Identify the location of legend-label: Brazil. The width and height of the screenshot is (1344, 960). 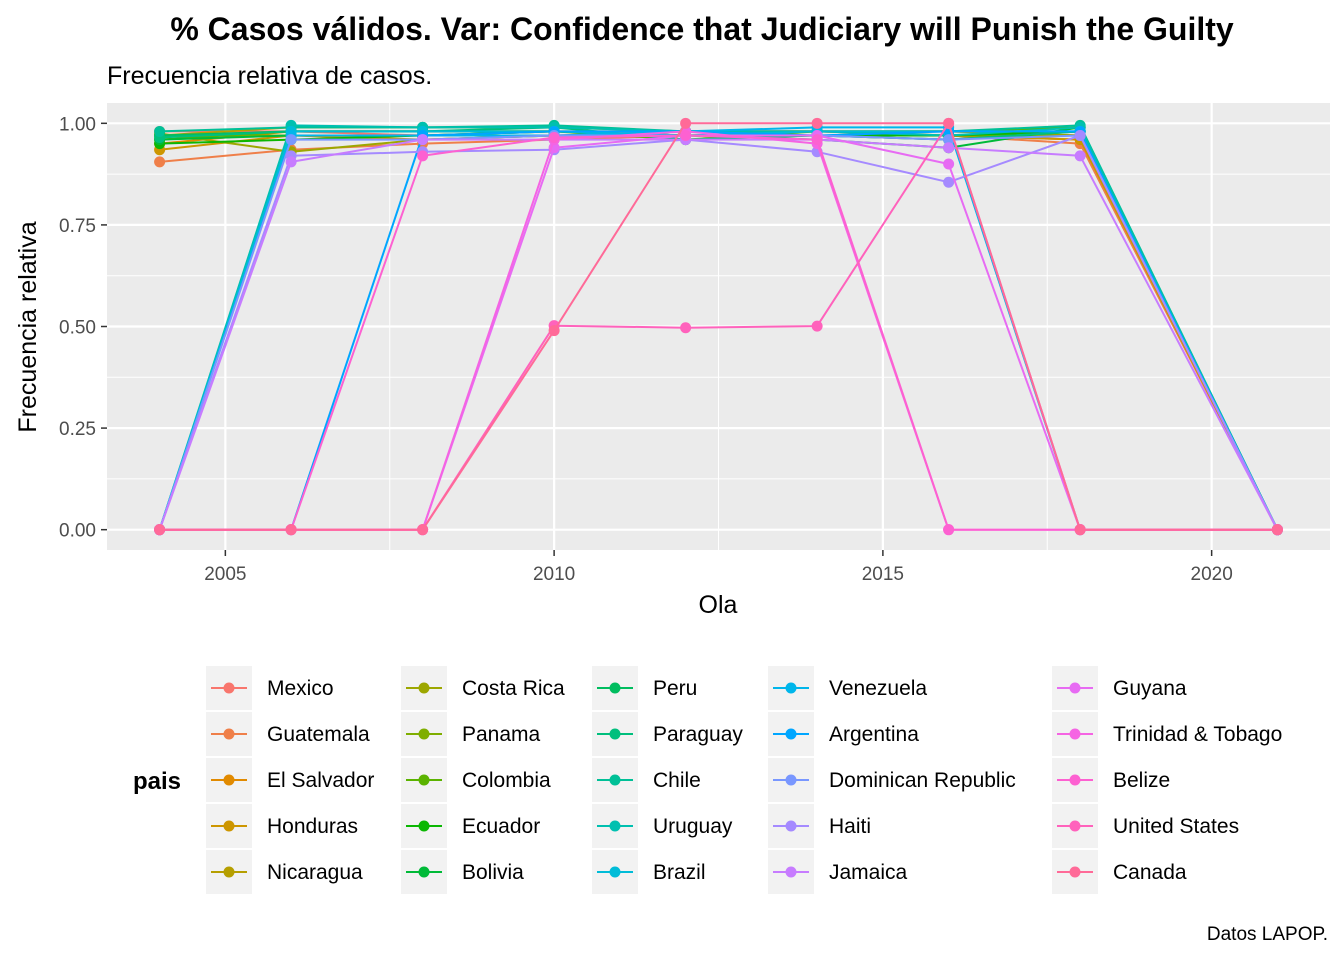
(679, 872).